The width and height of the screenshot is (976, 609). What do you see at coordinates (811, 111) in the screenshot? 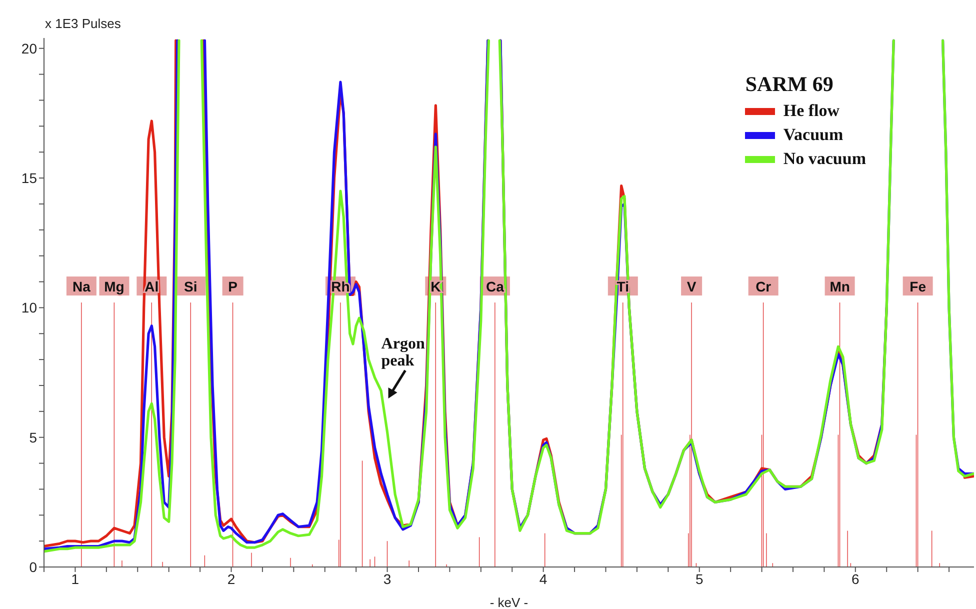
I see `legend-label: He flow` at bounding box center [811, 111].